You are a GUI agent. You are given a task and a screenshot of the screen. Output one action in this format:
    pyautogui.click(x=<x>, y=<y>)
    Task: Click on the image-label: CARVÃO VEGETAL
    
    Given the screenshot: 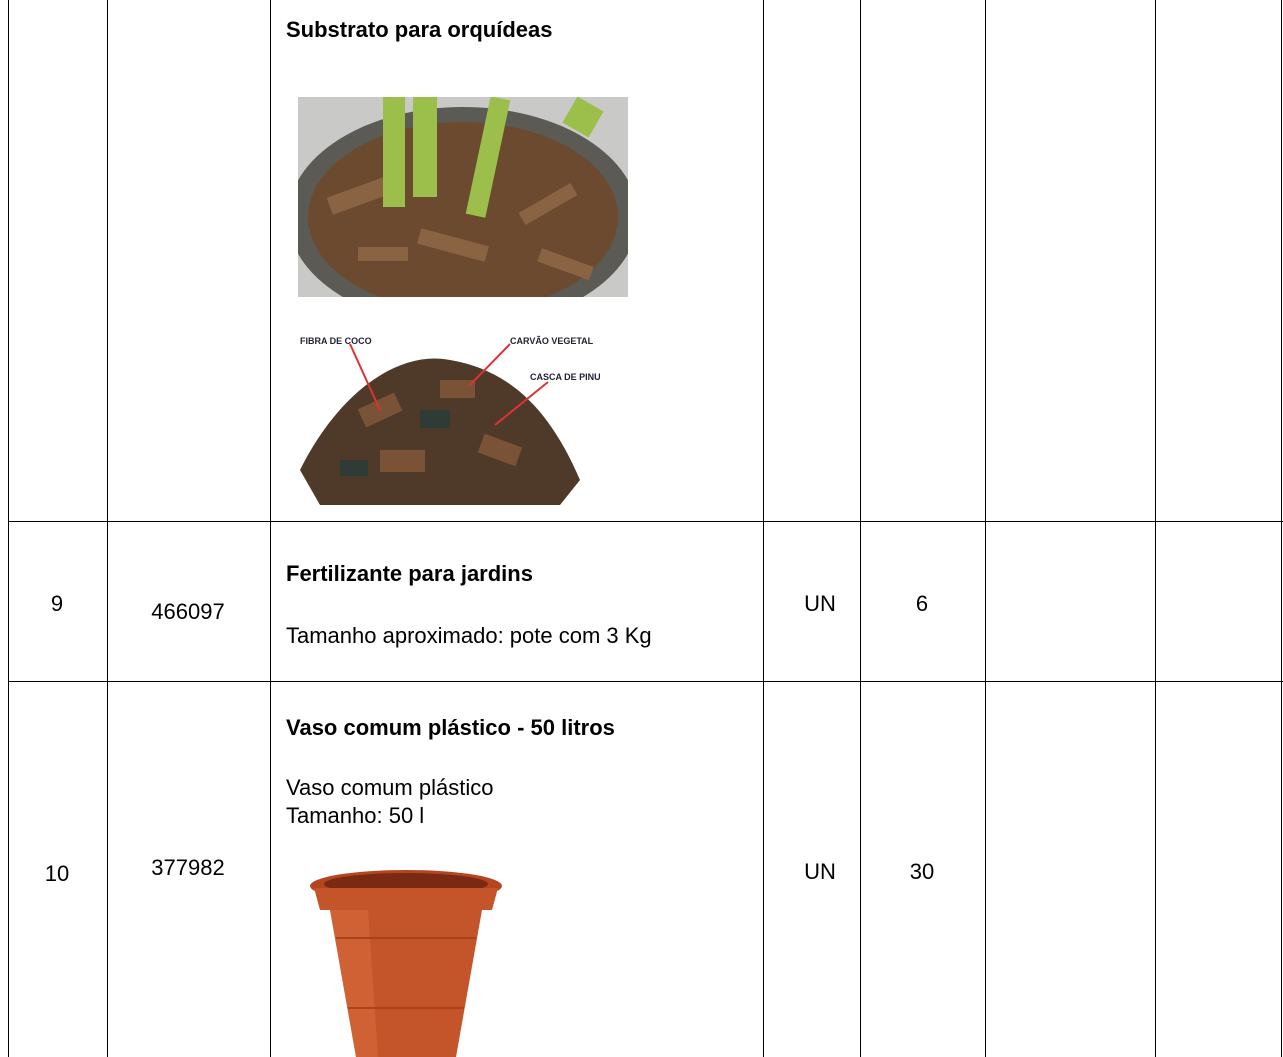 What is the action you would take?
    pyautogui.click(x=552, y=341)
    